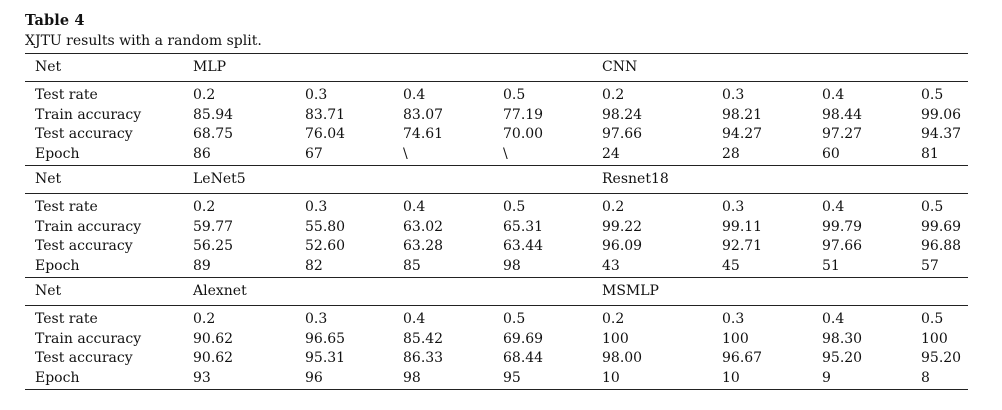  I want to click on table-cell: 52.60, so click(325, 246).